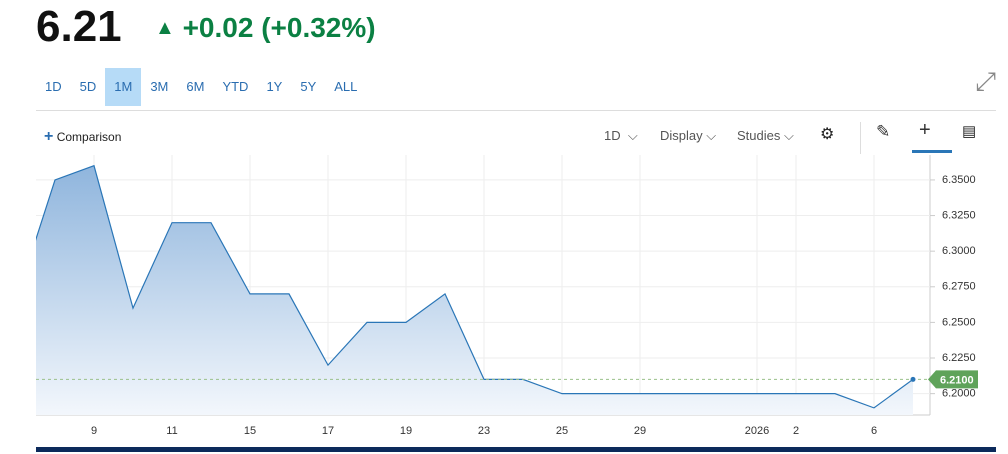 The image size is (1008, 454). I want to click on bottom-bar, so click(516, 449).